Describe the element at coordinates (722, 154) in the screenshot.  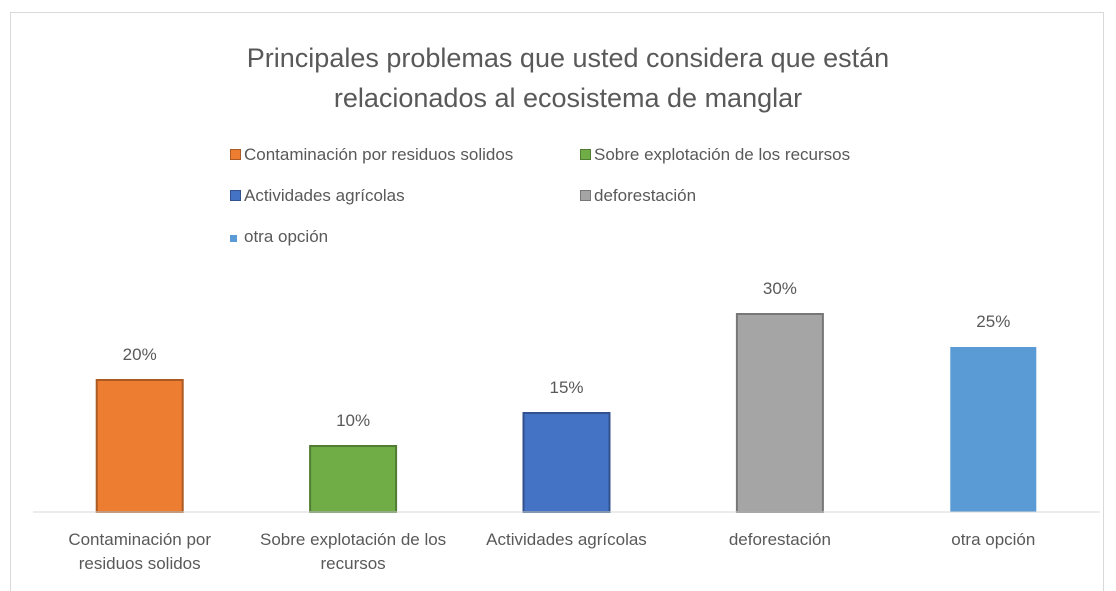
I see `legend-label: Sobre explotación de los recursos` at that location.